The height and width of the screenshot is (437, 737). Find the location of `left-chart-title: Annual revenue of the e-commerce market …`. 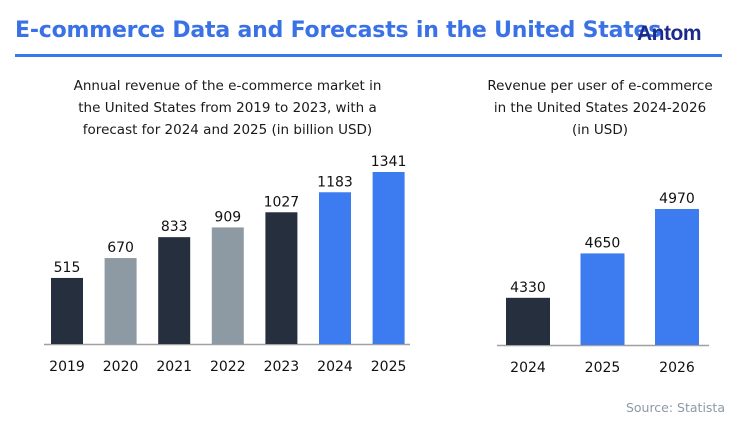

left-chart-title: Annual revenue of the e-commerce market … is located at coordinates (227, 108).